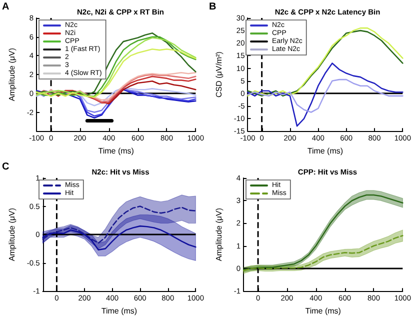 This screenshot has width=414, height=320. What do you see at coordinates (212, 7) in the screenshot?
I see `text: B` at bounding box center [212, 7].